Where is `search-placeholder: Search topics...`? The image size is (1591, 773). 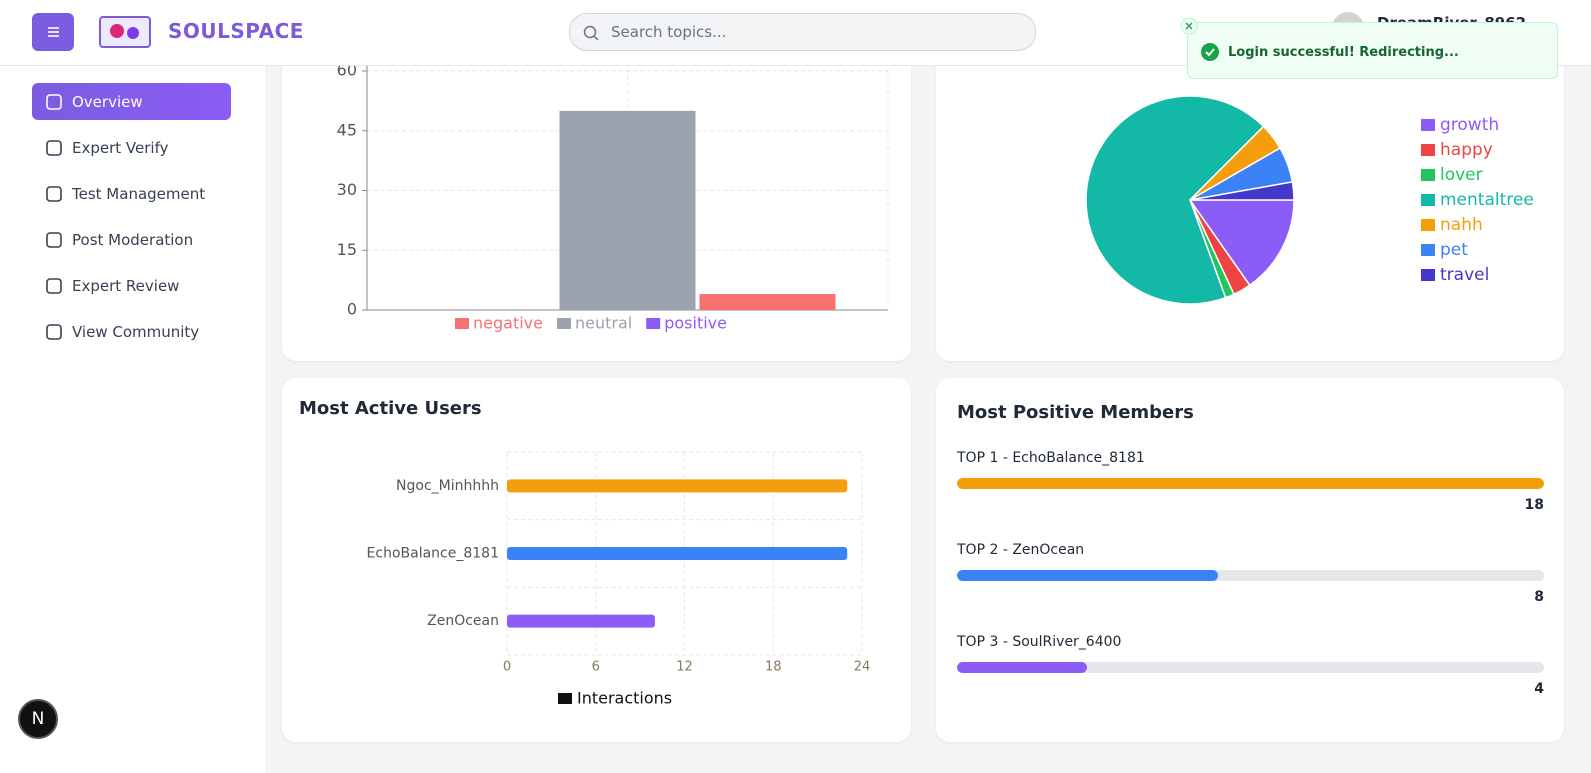
search-placeholder: Search topics... is located at coordinates (669, 32).